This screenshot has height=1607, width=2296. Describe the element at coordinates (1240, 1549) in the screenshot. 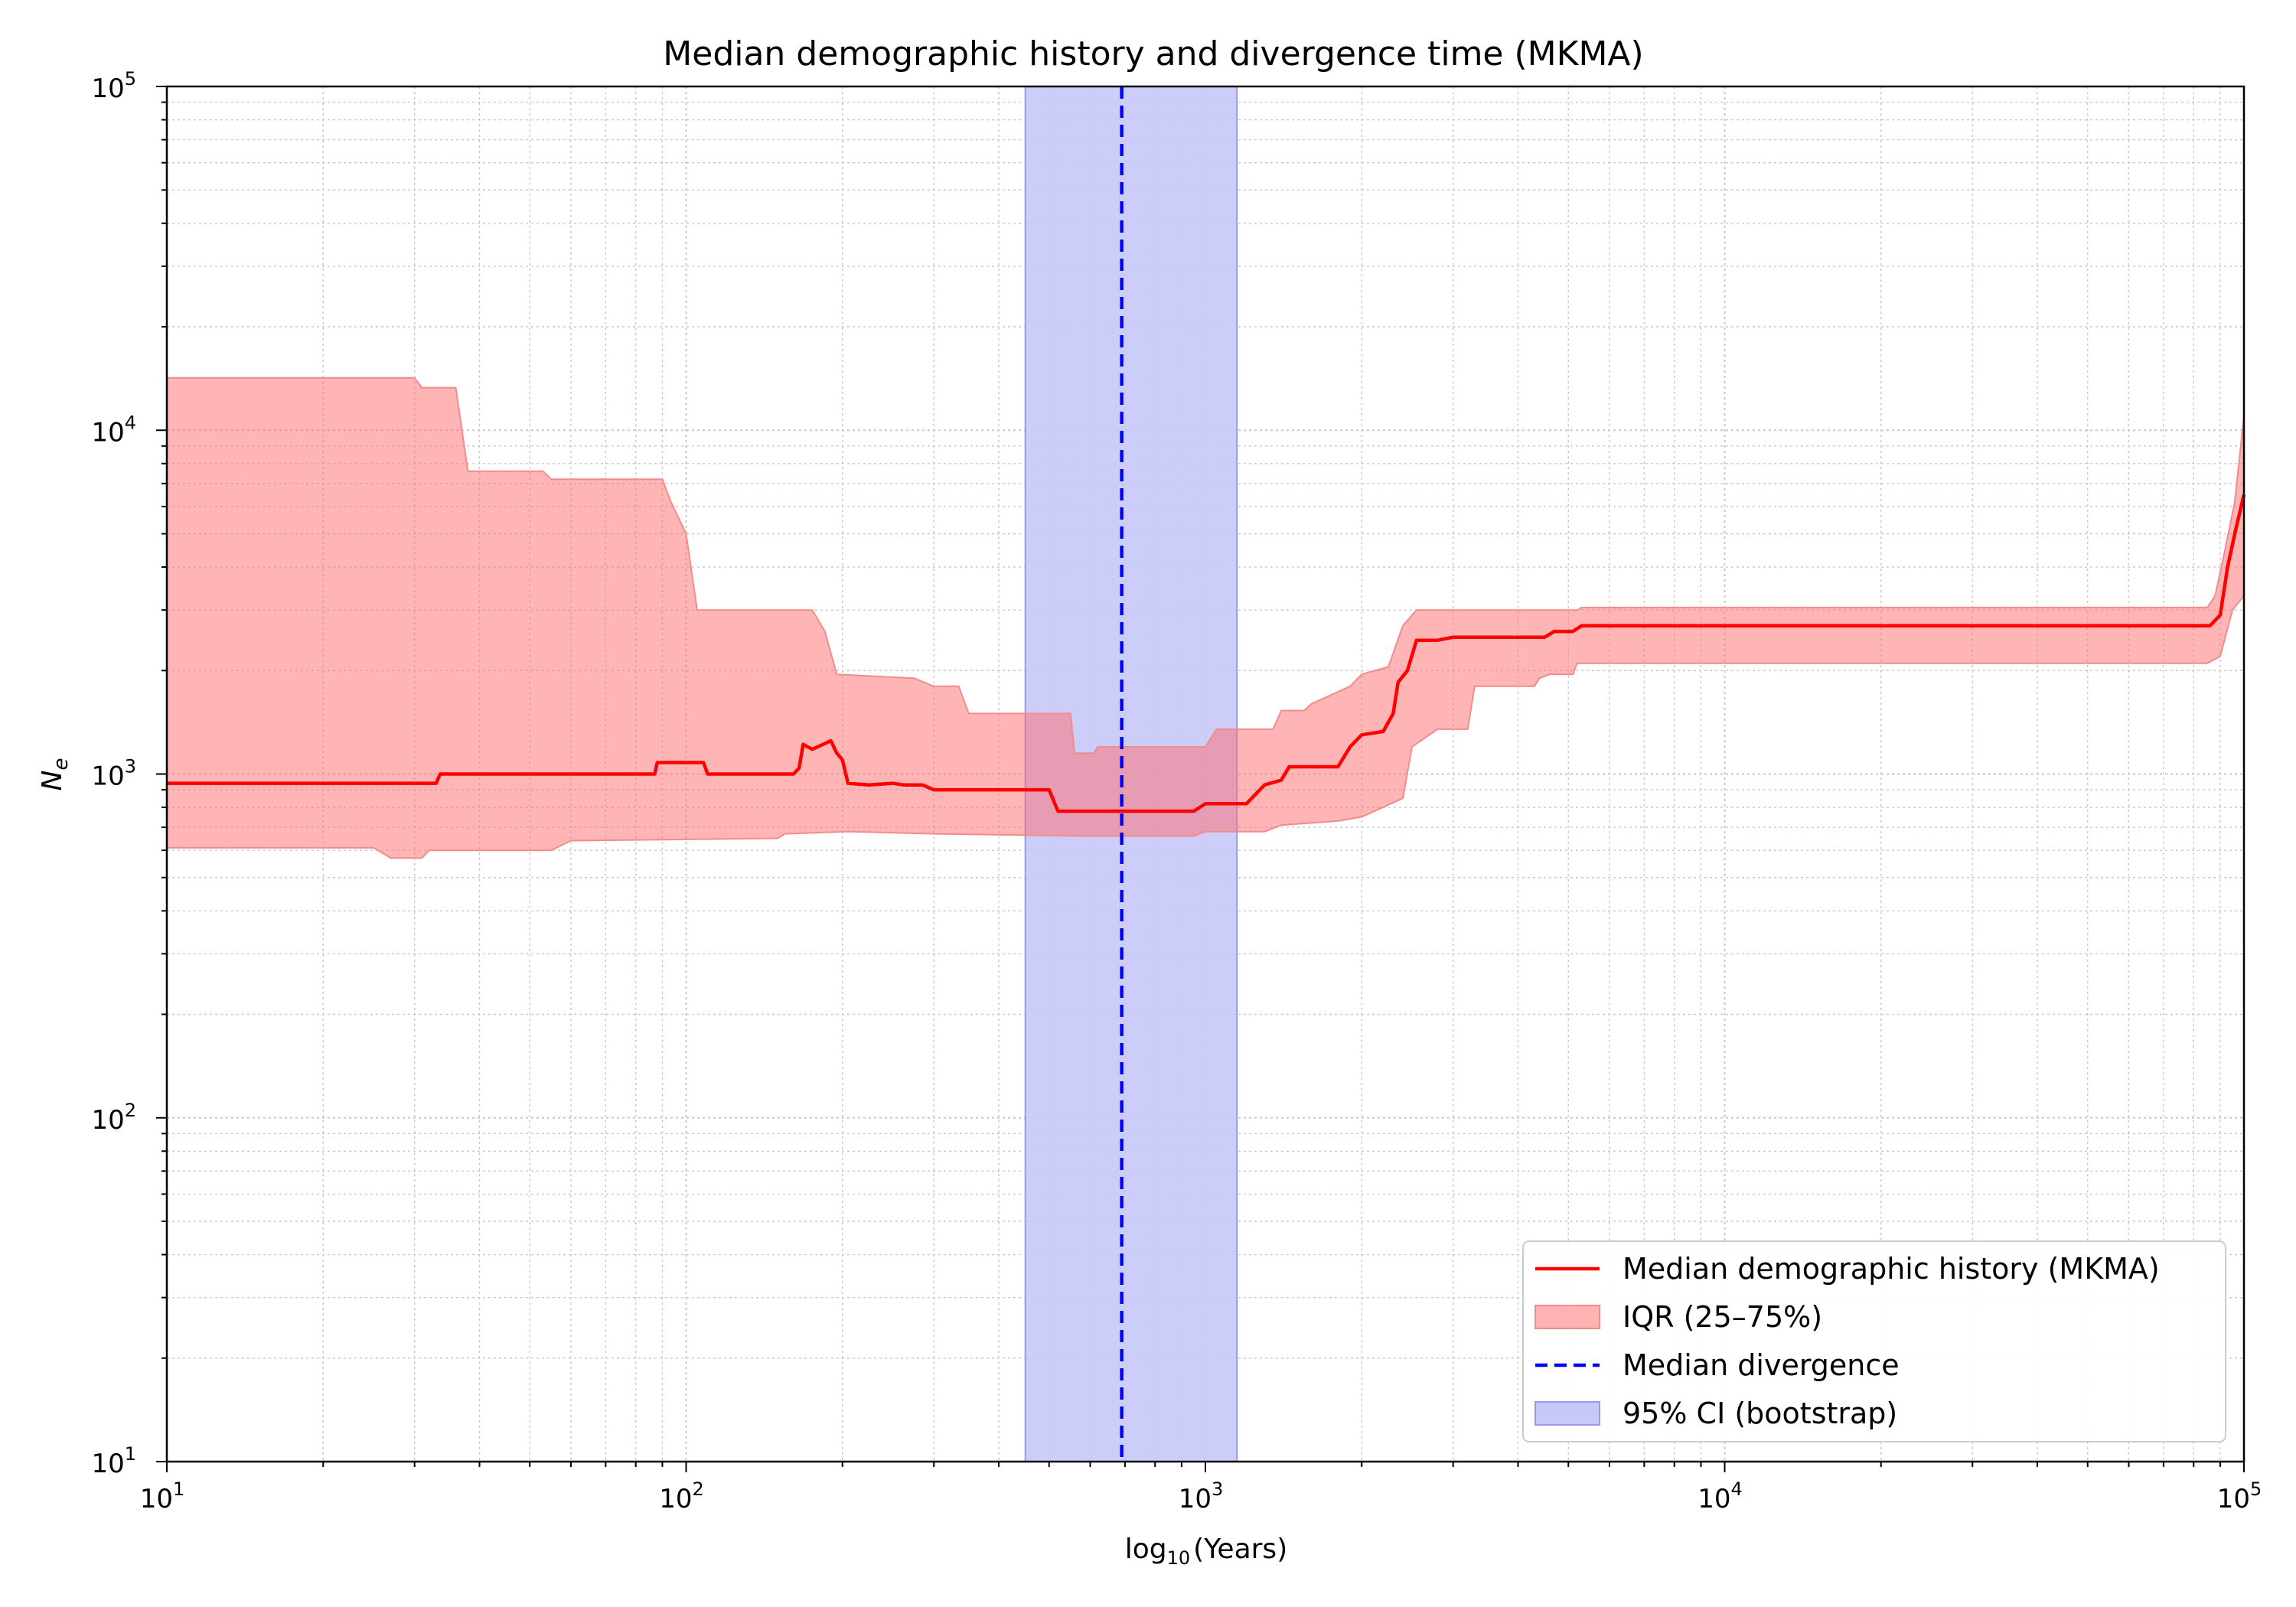

I see `x-axis-label-rest: (Years)` at that location.